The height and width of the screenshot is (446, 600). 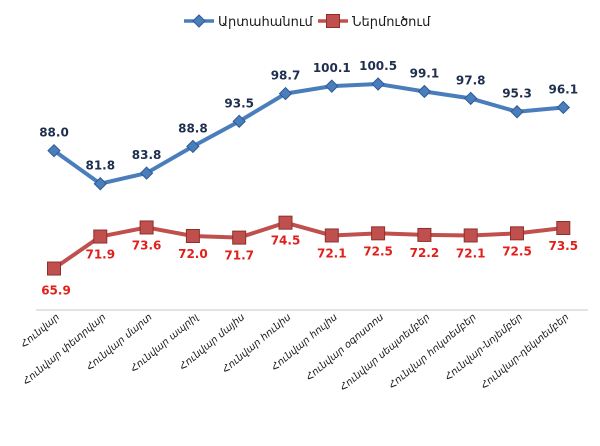 What do you see at coordinates (563, 89) in the screenshot?
I see `data-label-s1-12: 96.1` at bounding box center [563, 89].